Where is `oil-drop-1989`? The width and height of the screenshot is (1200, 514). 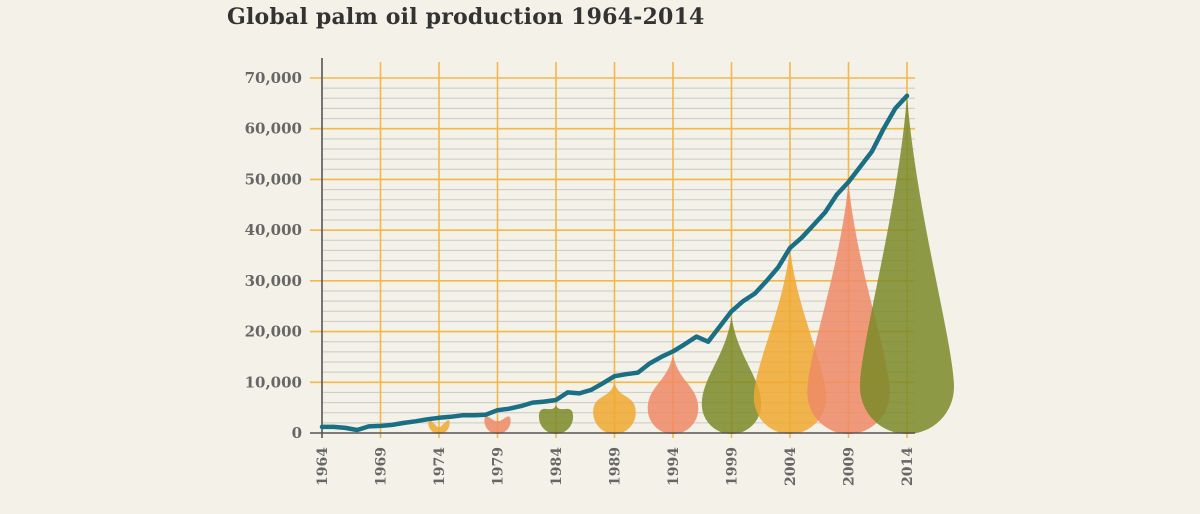
oil-drop-1989 is located at coordinates (614, 408).